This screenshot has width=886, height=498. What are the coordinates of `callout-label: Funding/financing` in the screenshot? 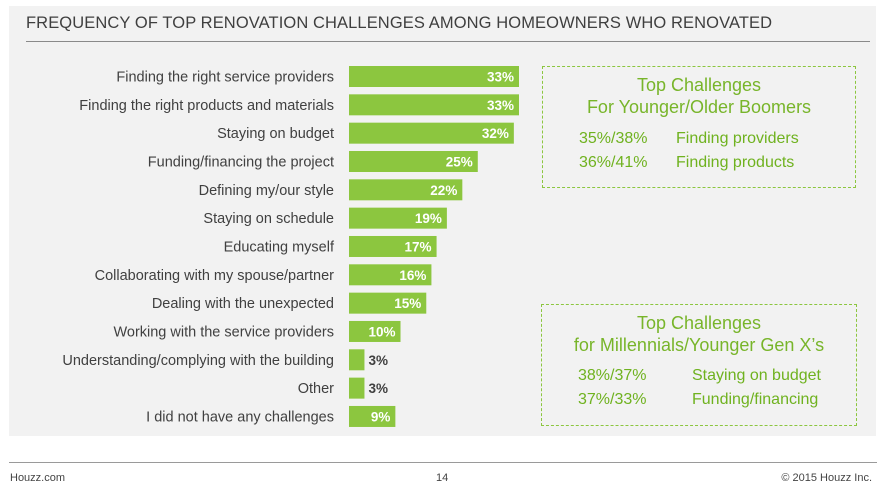 It's located at (755, 399).